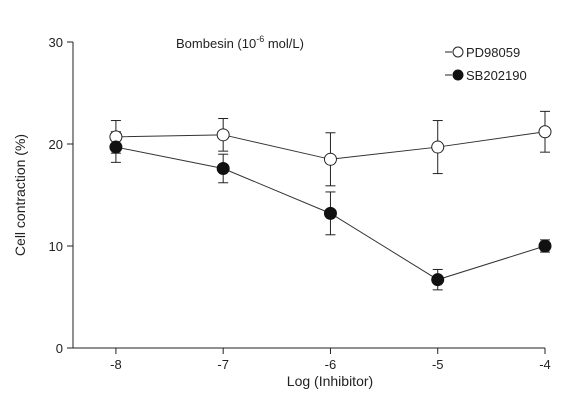  Describe the element at coordinates (223, 364) in the screenshot. I see `x-tick-label: -7` at that location.